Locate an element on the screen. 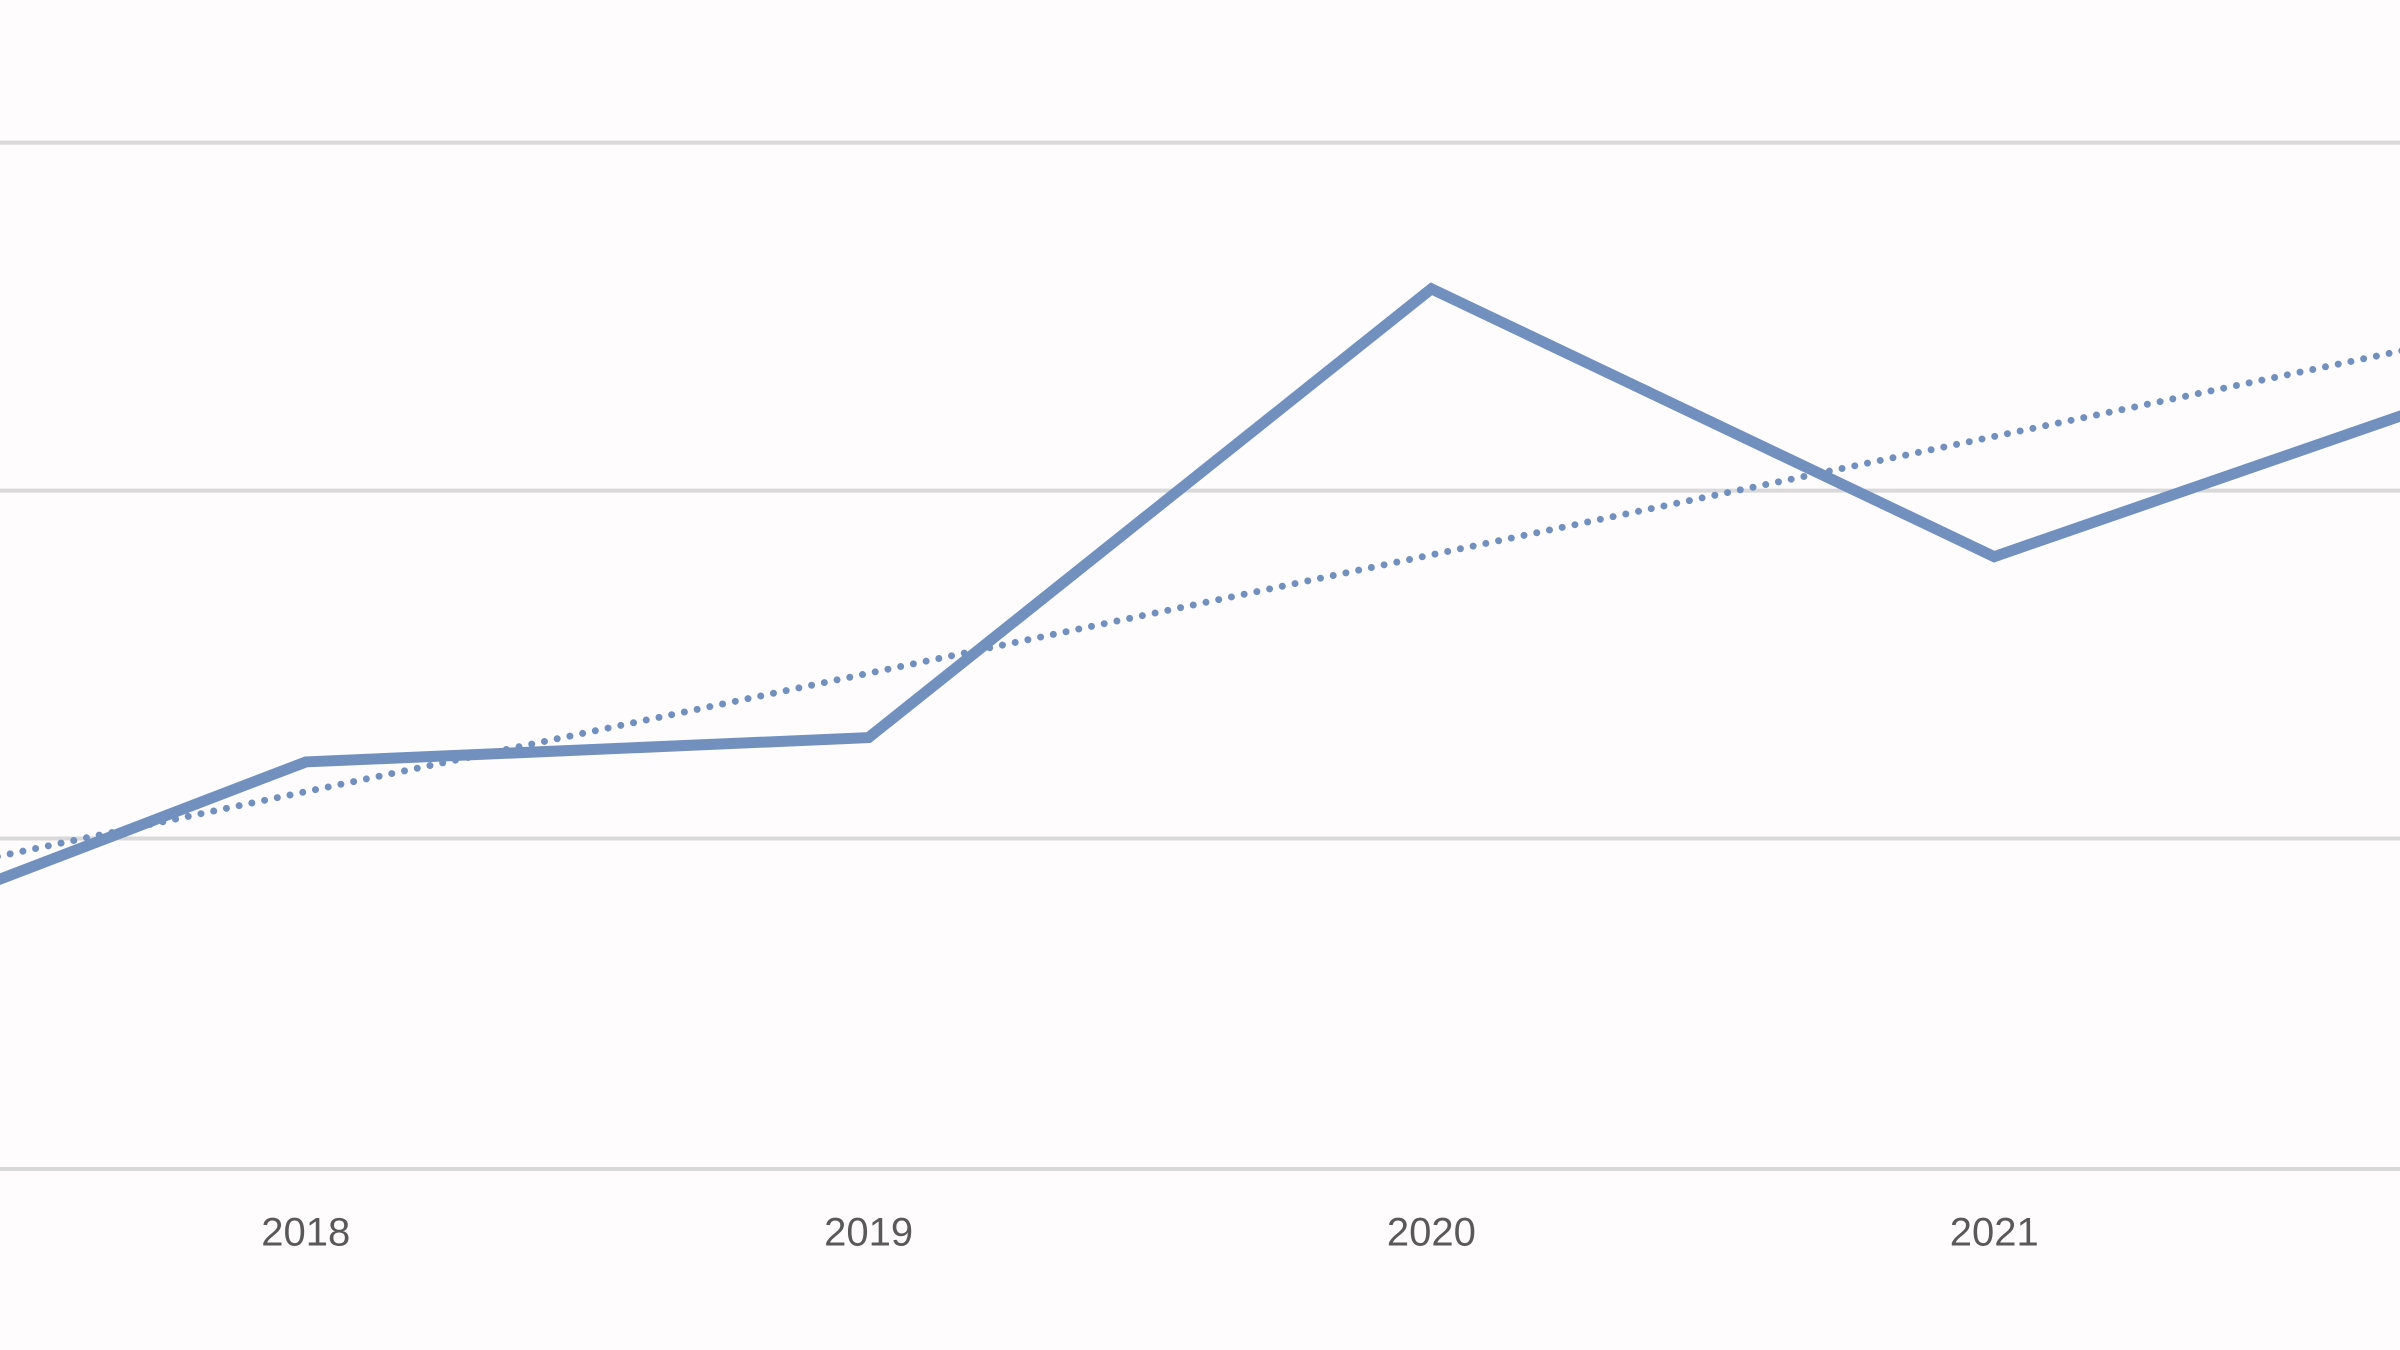 This screenshot has width=2400, height=1350. x-tick-label: 2021 is located at coordinates (1994, 1233).